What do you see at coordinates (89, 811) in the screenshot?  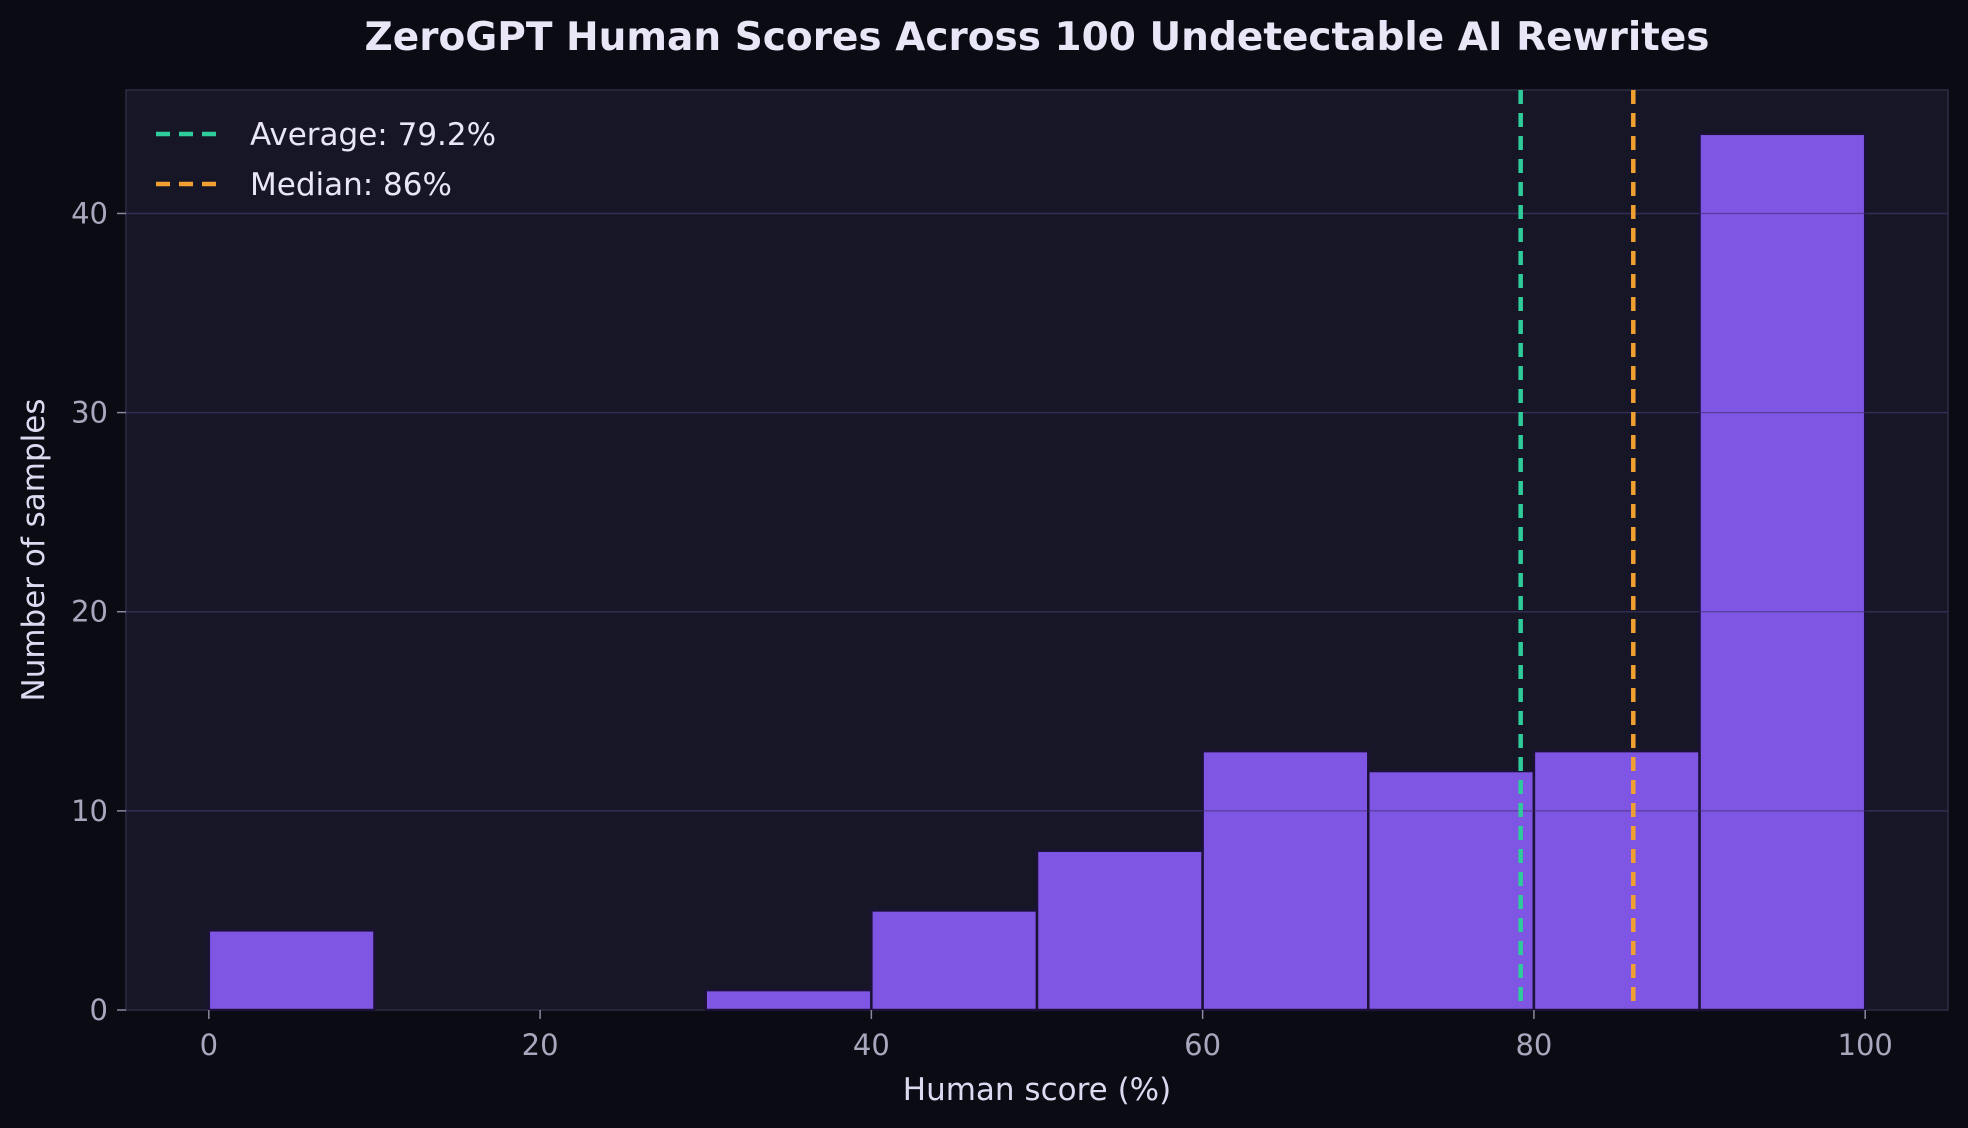 I see `y-tick-label-10: 10` at bounding box center [89, 811].